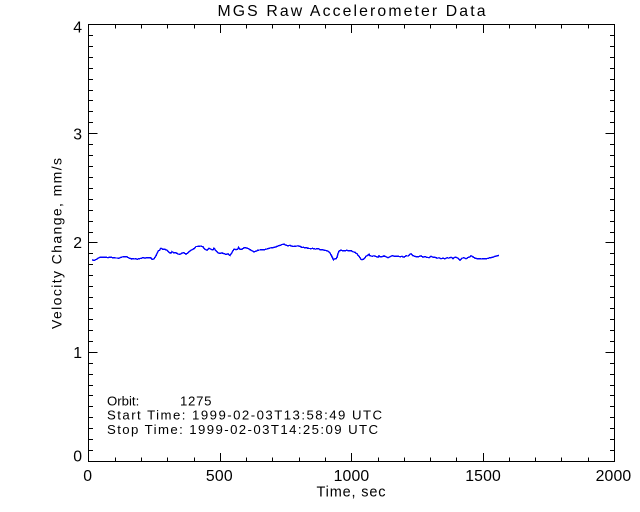 This screenshot has width=640, height=512. I want to click on svg-text:Start Time: 1999-02-03T13:58:4: Start Time: 1999-02-03T13:58:49 UTC, so click(244, 415).